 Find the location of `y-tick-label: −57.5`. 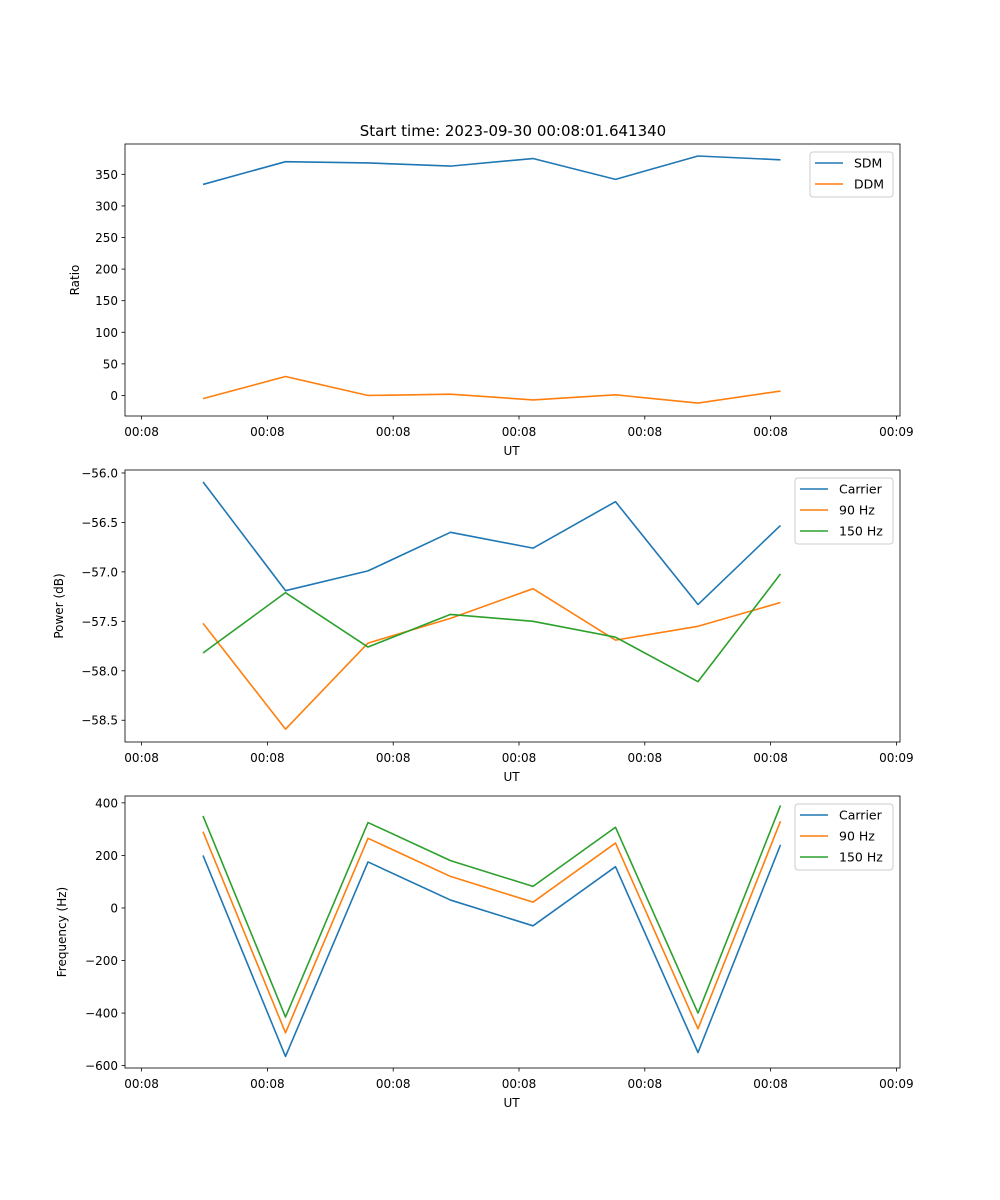

y-tick-label: −57.5 is located at coordinates (99, 622).